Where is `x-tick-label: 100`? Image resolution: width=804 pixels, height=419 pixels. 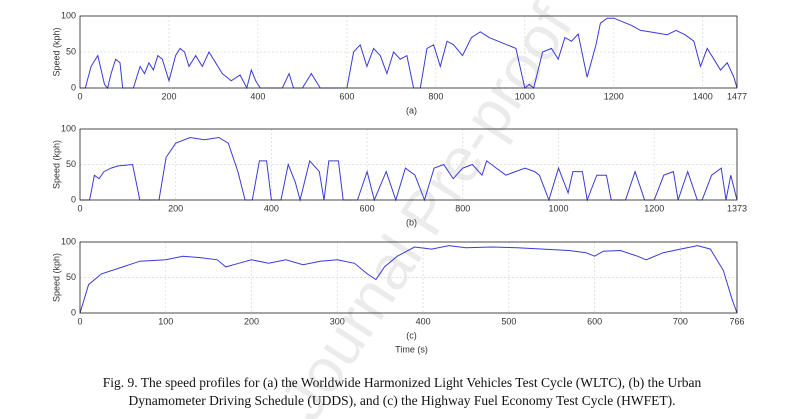 x-tick-label: 100 is located at coordinates (165, 321).